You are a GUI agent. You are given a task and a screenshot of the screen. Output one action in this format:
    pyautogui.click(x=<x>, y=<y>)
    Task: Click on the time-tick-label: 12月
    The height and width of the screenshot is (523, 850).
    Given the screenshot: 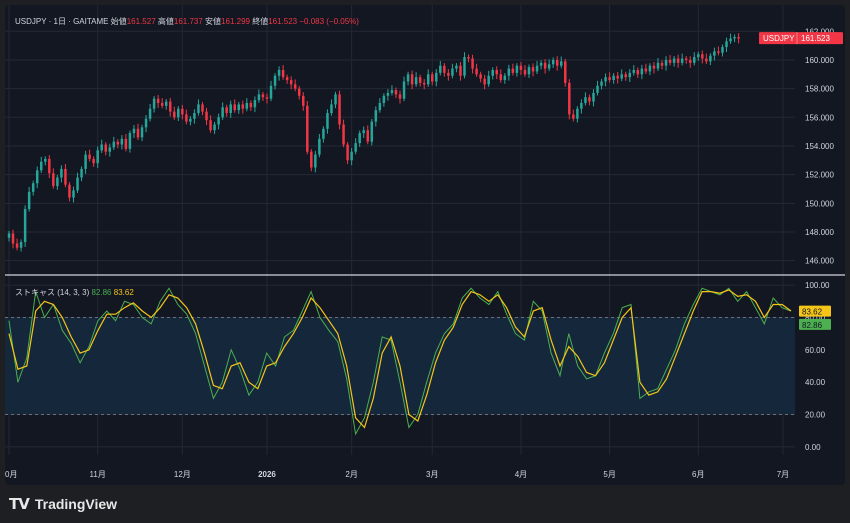 What is the action you would take?
    pyautogui.click(x=182, y=474)
    